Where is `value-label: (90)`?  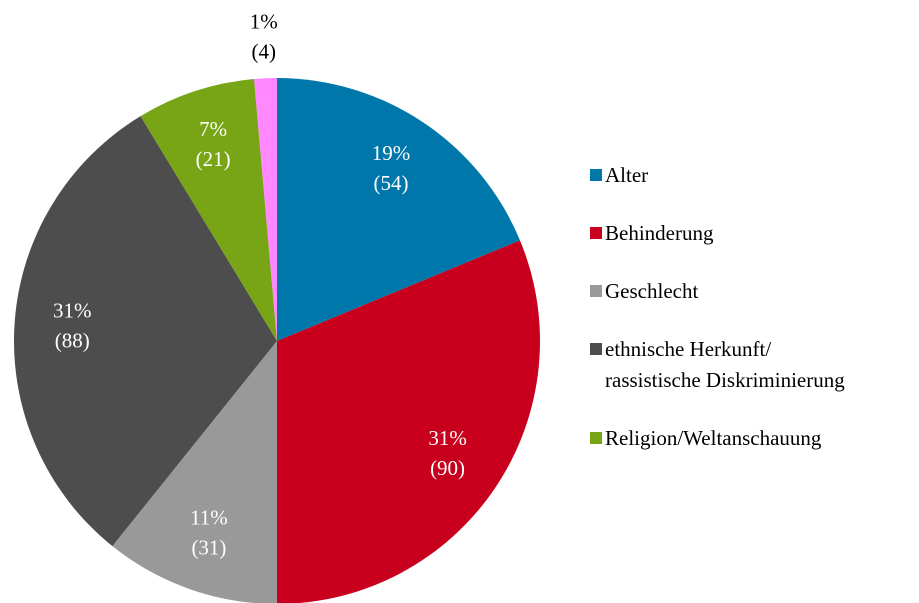 value-label: (90) is located at coordinates (447, 468).